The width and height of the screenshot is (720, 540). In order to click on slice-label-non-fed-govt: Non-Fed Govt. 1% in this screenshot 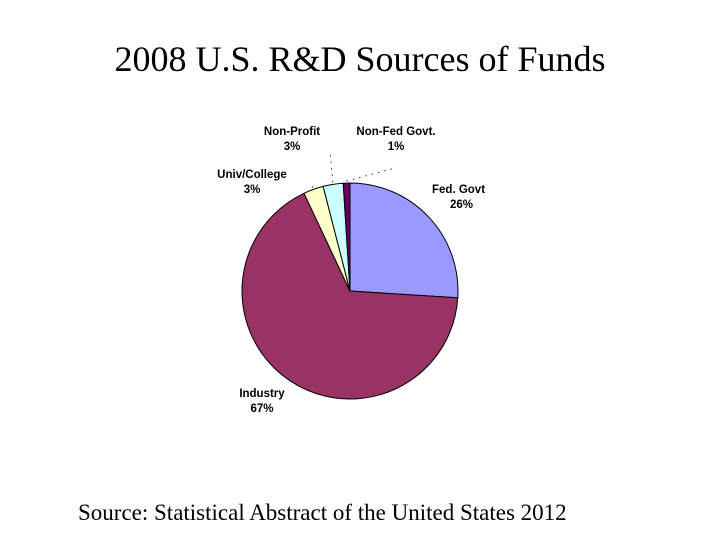, I will do `click(395, 139)`.